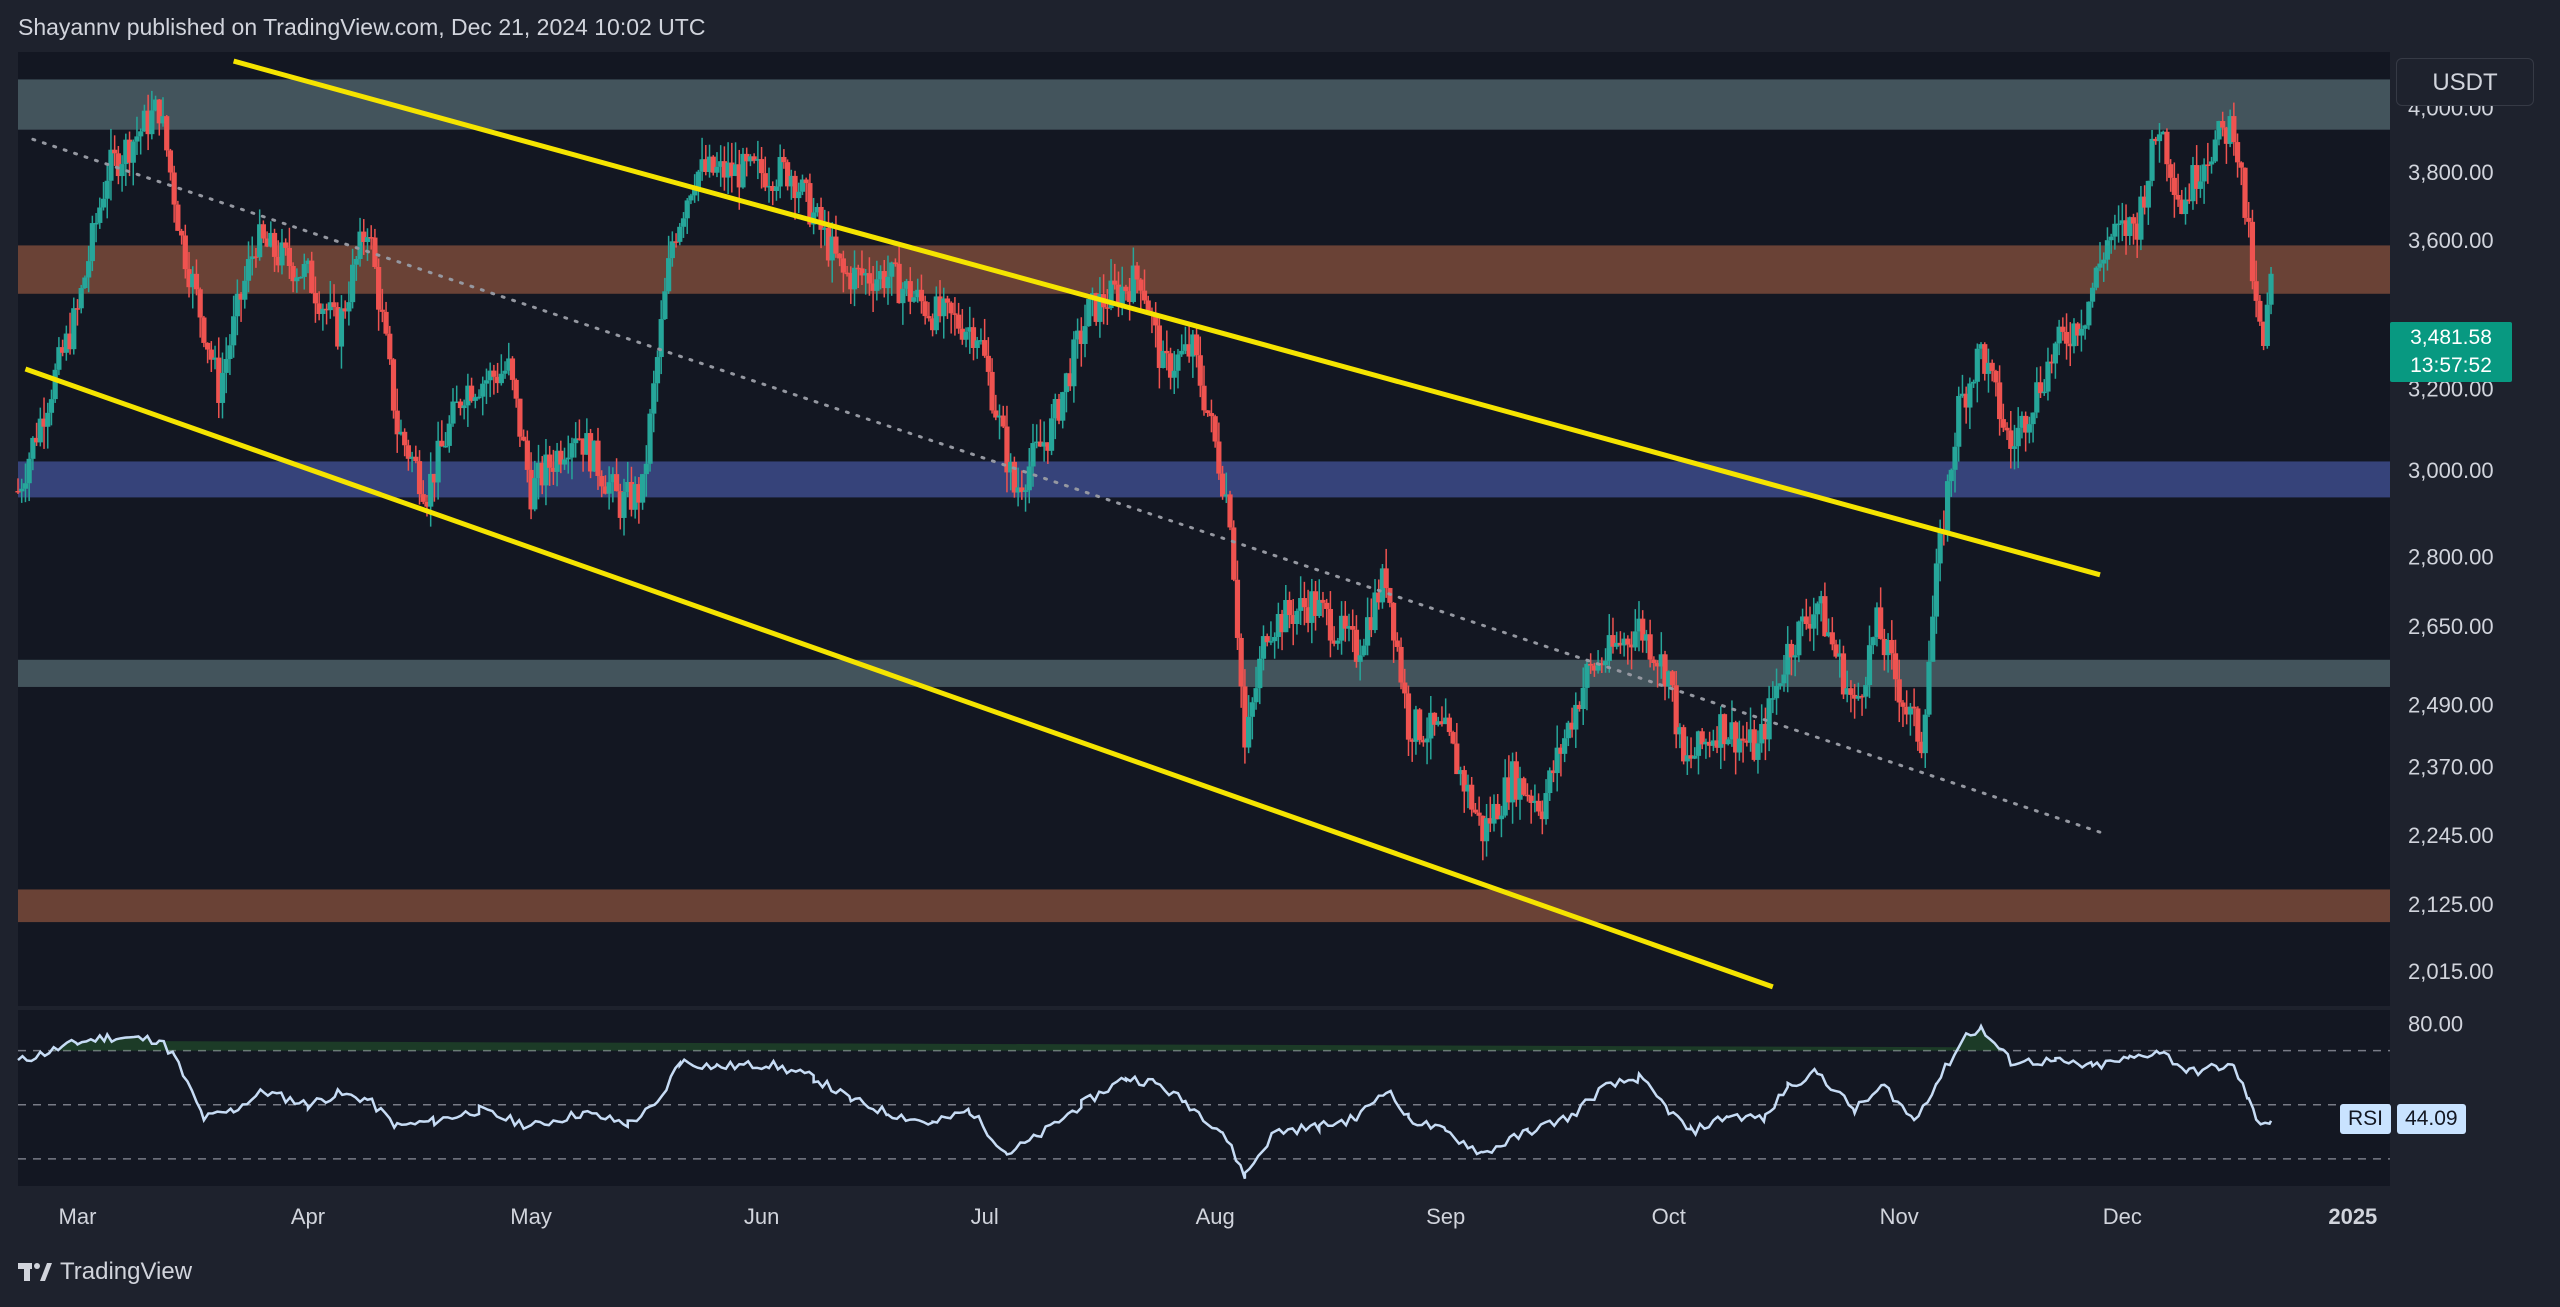 The width and height of the screenshot is (2560, 1307). I want to click on currency-button: USDT, so click(2465, 82).